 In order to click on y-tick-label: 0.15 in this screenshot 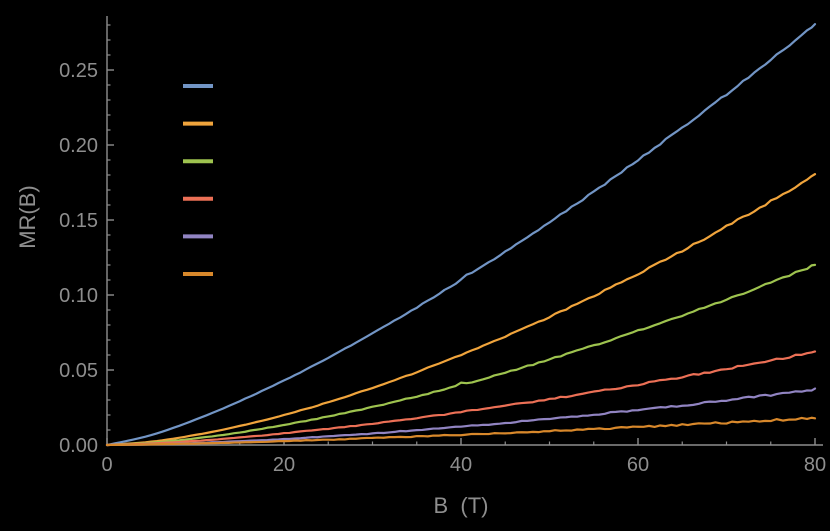, I will do `click(78, 221)`.